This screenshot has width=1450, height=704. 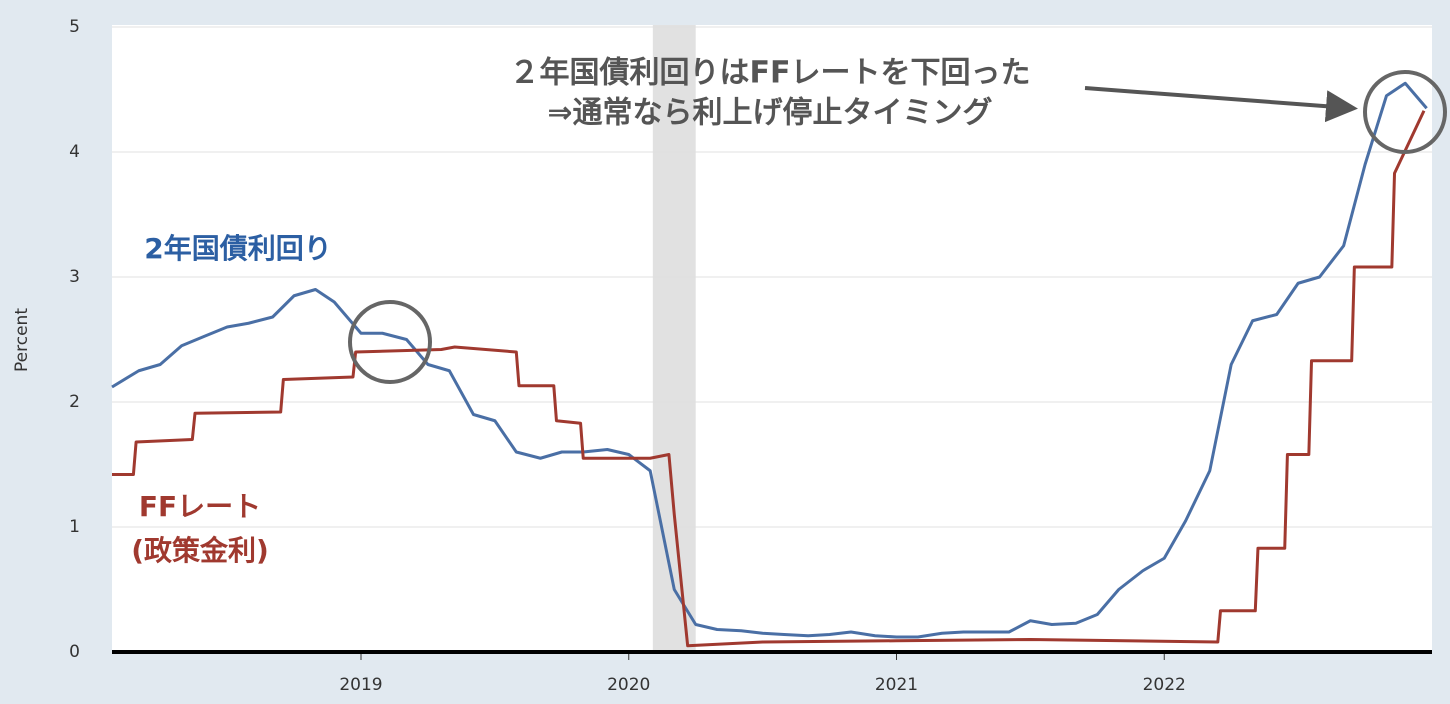 What do you see at coordinates (74, 277) in the screenshot?
I see `y-tick-label: 3` at bounding box center [74, 277].